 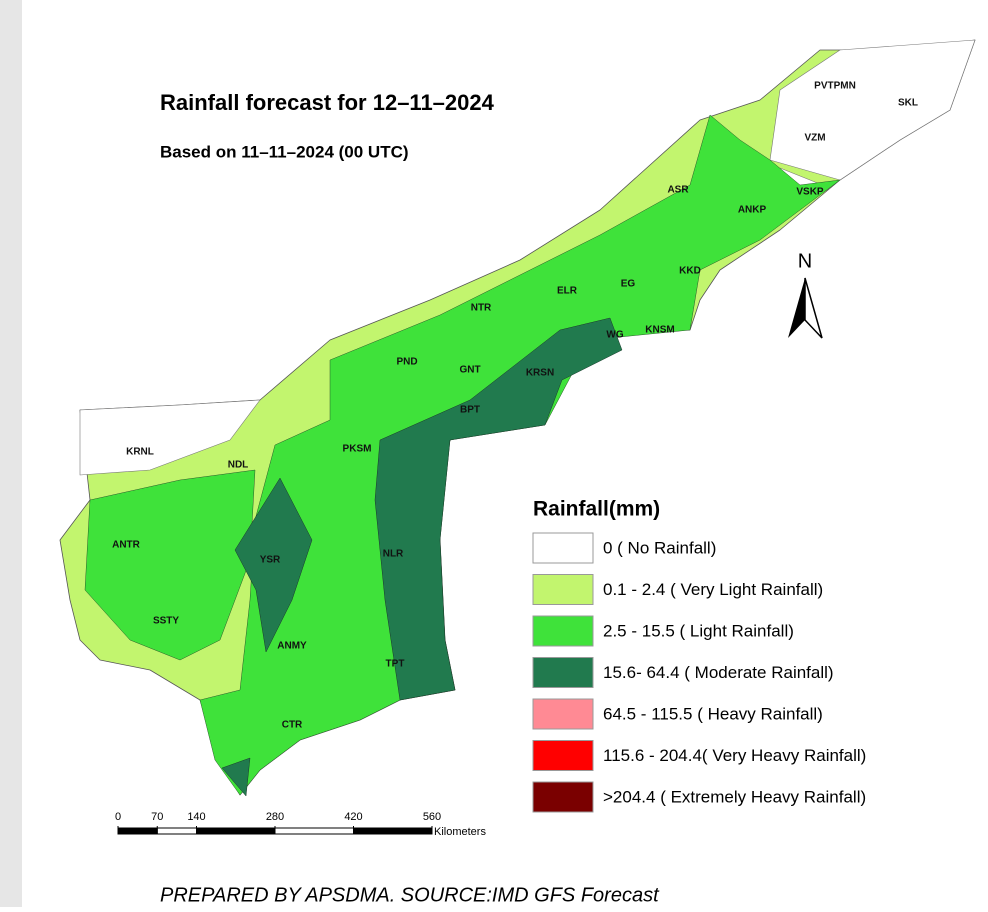 What do you see at coordinates (734, 796) in the screenshot?
I see `legend-label: >204.4 ( Extremely Heavy Rainfall)` at bounding box center [734, 796].